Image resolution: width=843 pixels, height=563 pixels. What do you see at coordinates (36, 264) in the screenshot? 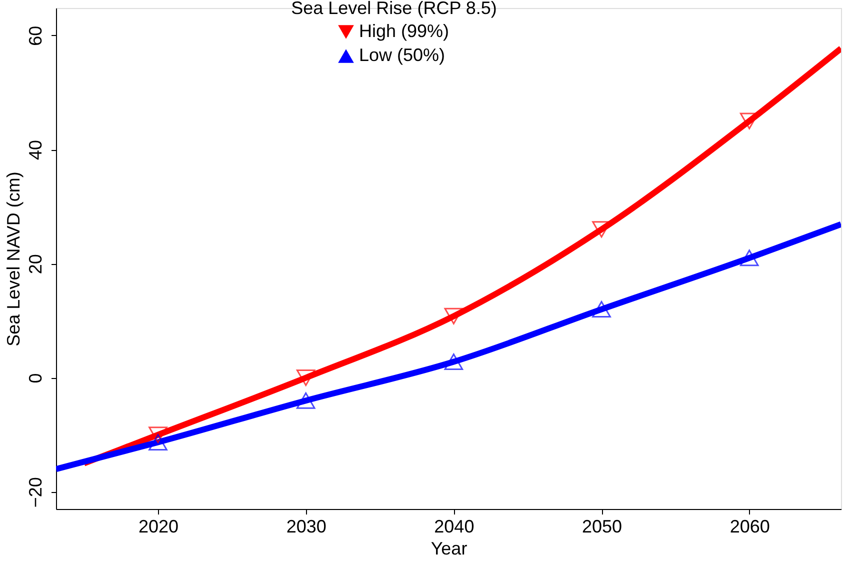
I see `y-tick-label: 20` at bounding box center [36, 264].